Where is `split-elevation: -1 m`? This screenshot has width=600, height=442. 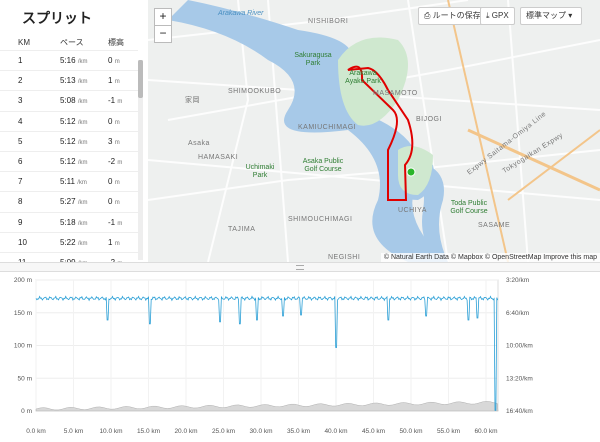 split-elevation: -1 m is located at coordinates (122, 222).